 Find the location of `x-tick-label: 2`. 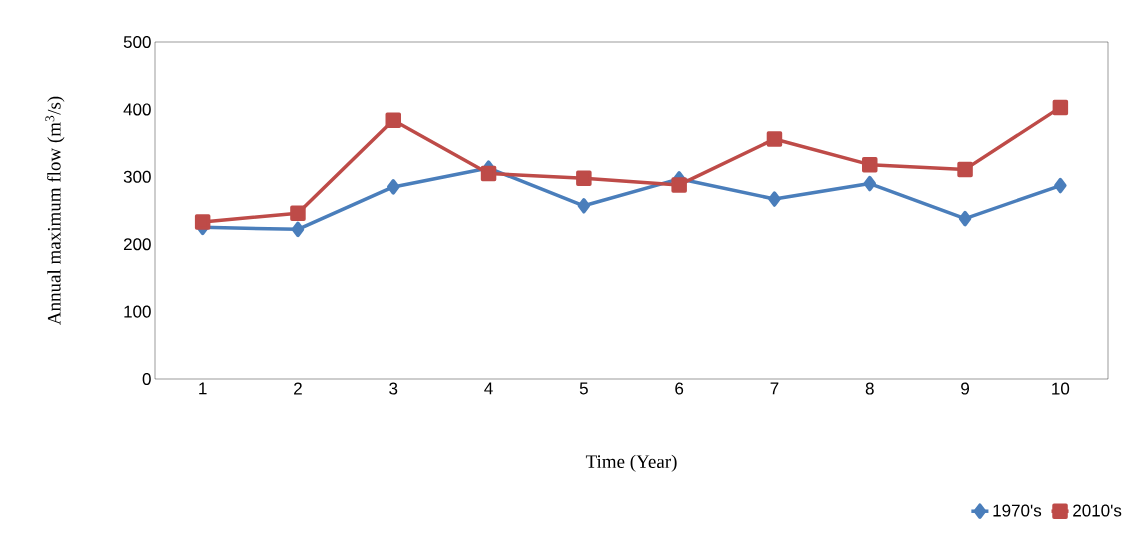

x-tick-label: 2 is located at coordinates (298, 388).